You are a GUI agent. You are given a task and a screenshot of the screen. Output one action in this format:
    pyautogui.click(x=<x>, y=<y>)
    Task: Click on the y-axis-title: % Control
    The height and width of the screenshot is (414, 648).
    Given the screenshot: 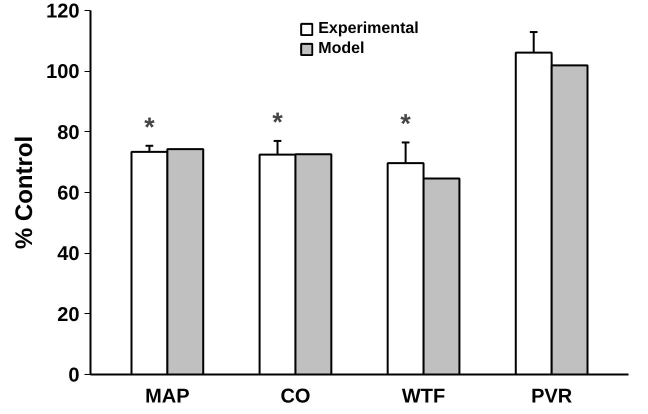 What is the action you would take?
    pyautogui.click(x=24, y=193)
    